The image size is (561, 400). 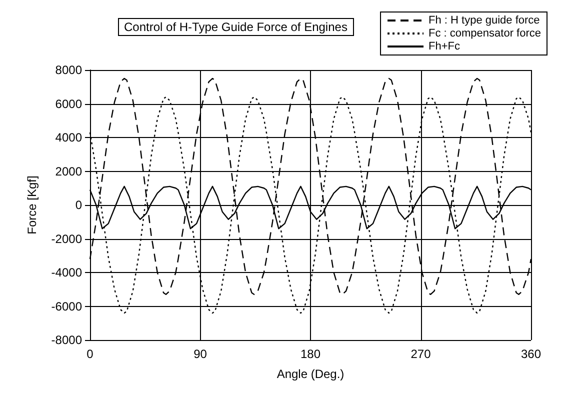 What do you see at coordinates (444, 46) in the screenshot?
I see `legend-label: Fh+Fc` at bounding box center [444, 46].